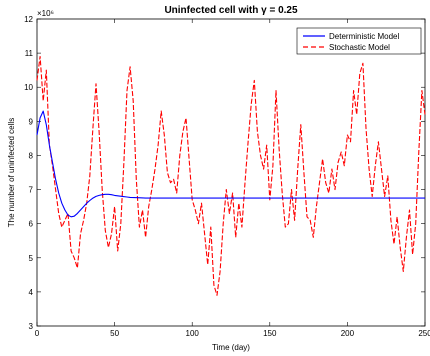 This screenshot has width=430, height=356. Describe the element at coordinates (364, 36) in the screenshot. I see `legend-label-deterministic: Deterministic Model` at that location.